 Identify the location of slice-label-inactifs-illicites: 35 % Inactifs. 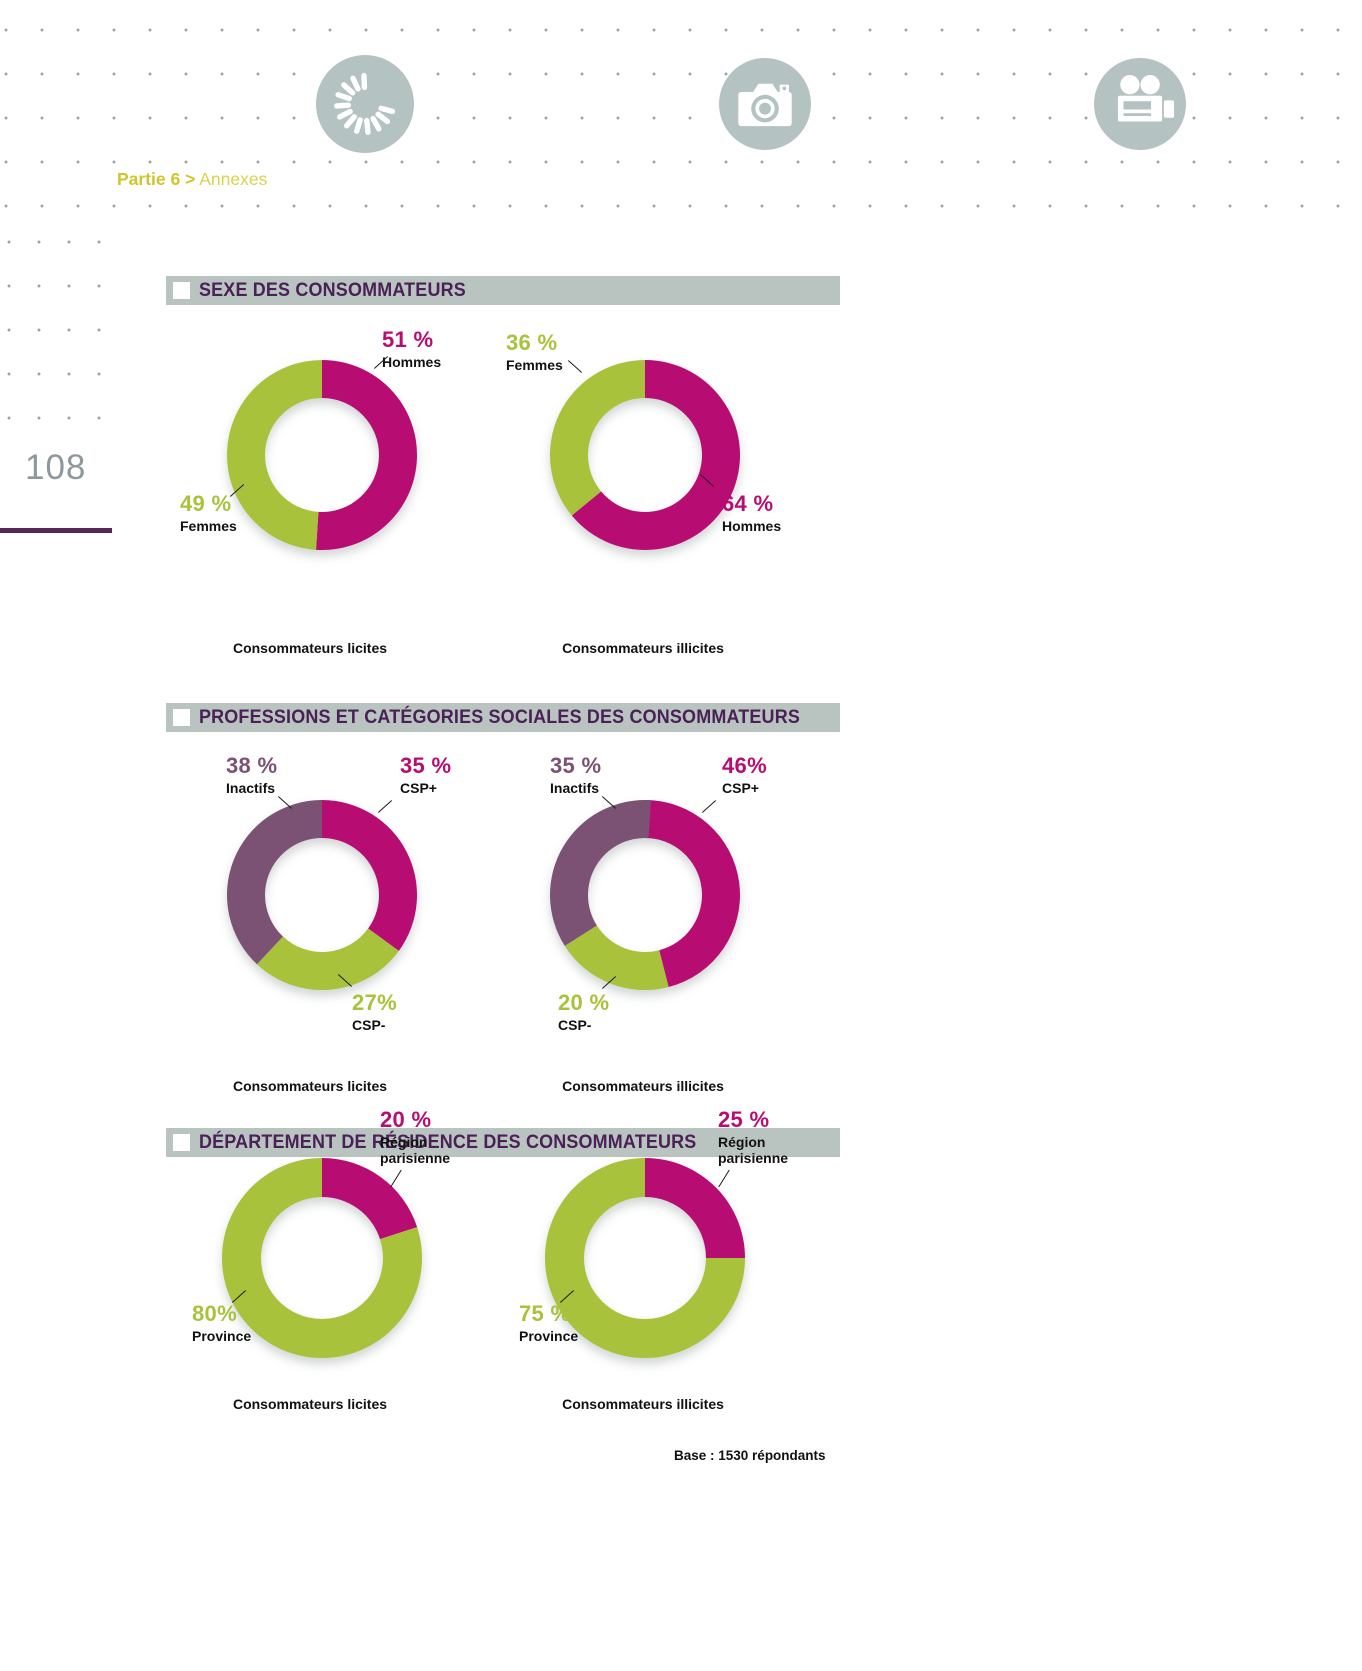
(575, 775).